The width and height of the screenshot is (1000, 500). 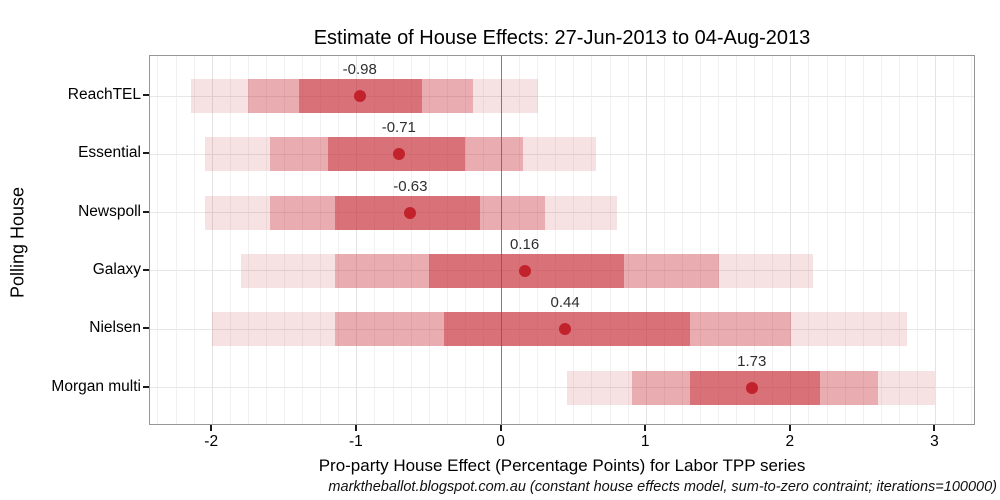 What do you see at coordinates (934, 441) in the screenshot?
I see `x-tick-label: 3` at bounding box center [934, 441].